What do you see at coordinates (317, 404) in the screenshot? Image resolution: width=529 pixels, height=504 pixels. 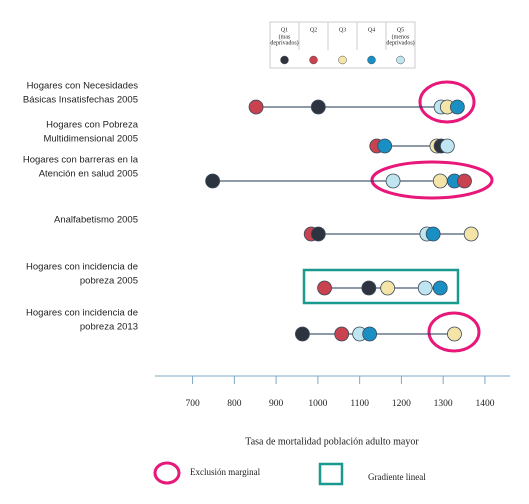 I see `x-tick-label: 1000` at bounding box center [317, 404].